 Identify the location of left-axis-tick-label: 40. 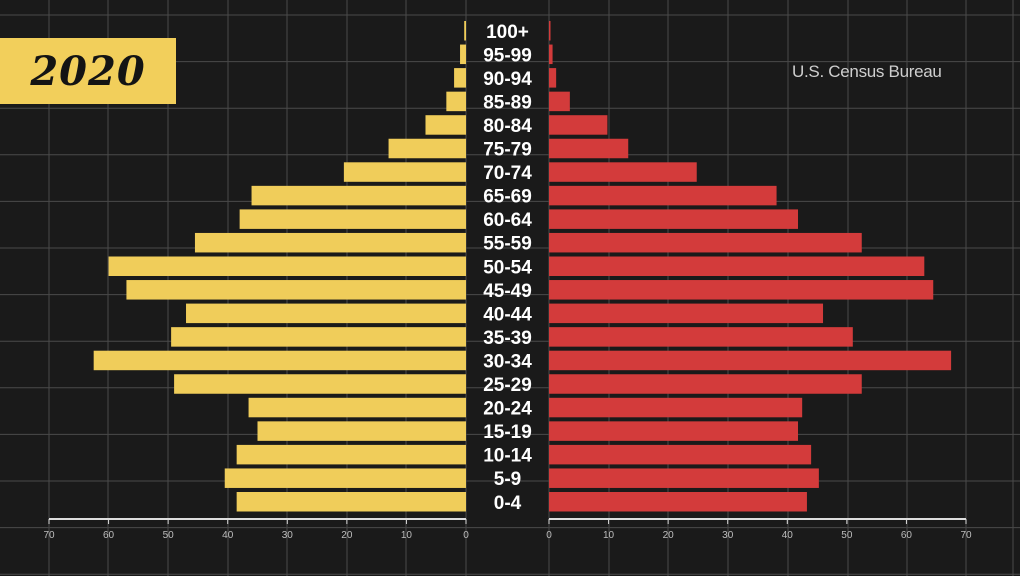
(228, 535).